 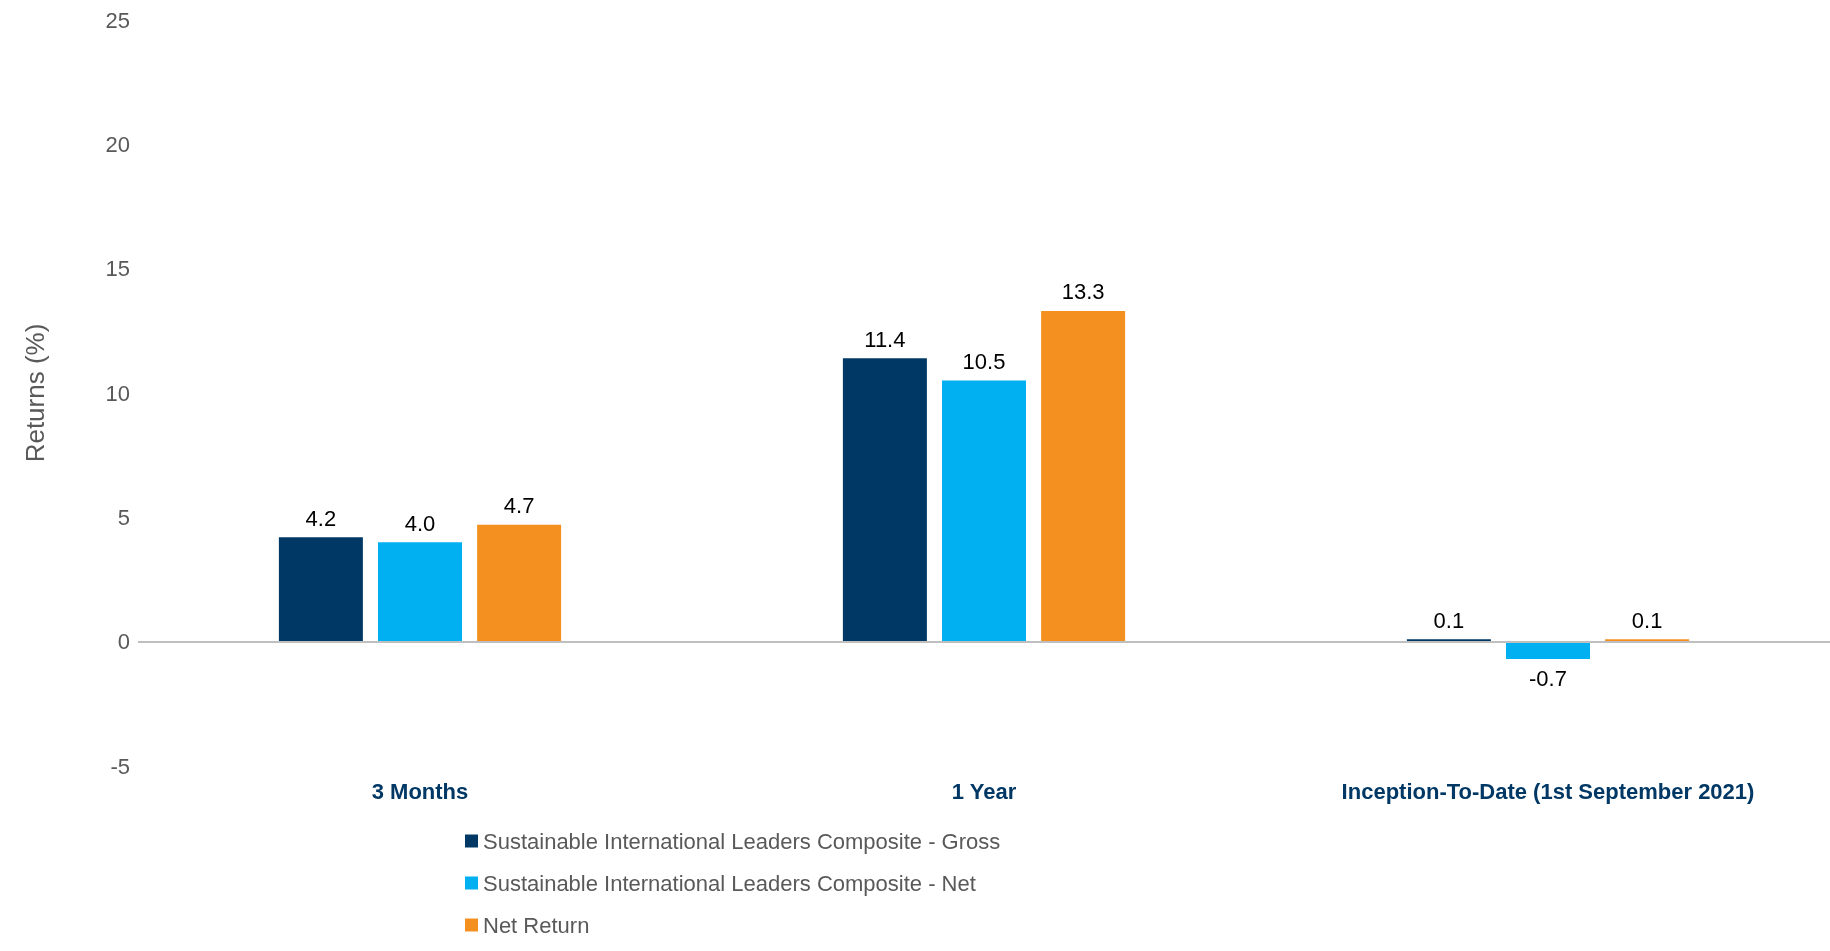 What do you see at coordinates (519, 506) in the screenshot?
I see `data-label: 4.7` at bounding box center [519, 506].